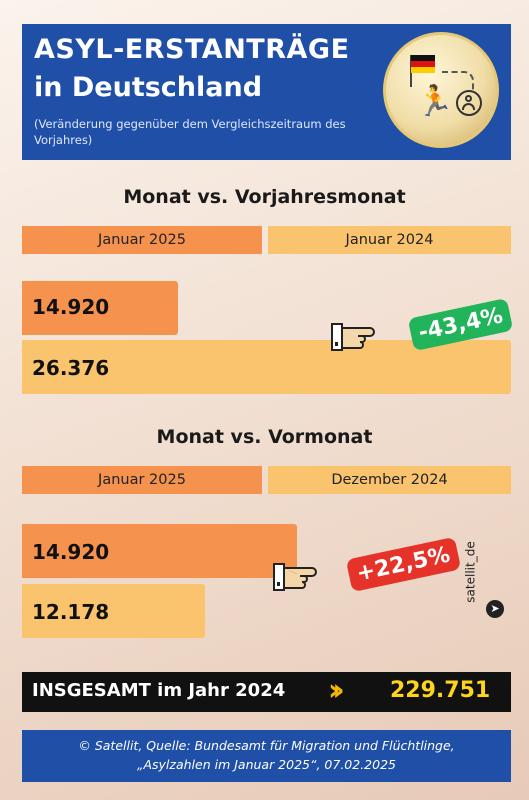 This screenshot has height=800, width=529. What do you see at coordinates (389, 480) in the screenshot?
I see `chart2-legend-previous: Dezember 2024` at bounding box center [389, 480].